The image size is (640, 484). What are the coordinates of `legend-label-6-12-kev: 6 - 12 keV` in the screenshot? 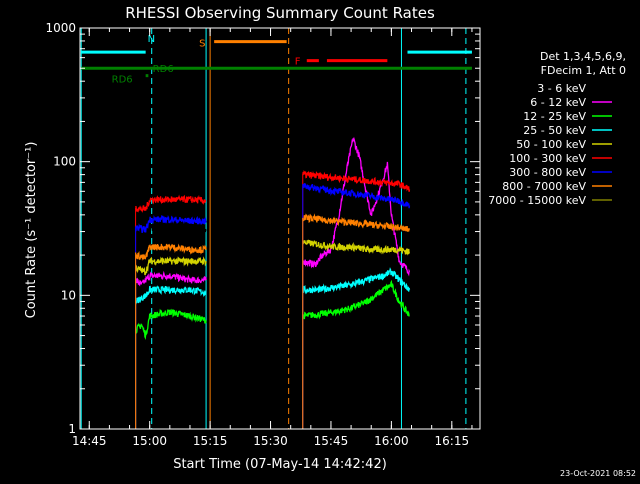 It's located at (558, 102).